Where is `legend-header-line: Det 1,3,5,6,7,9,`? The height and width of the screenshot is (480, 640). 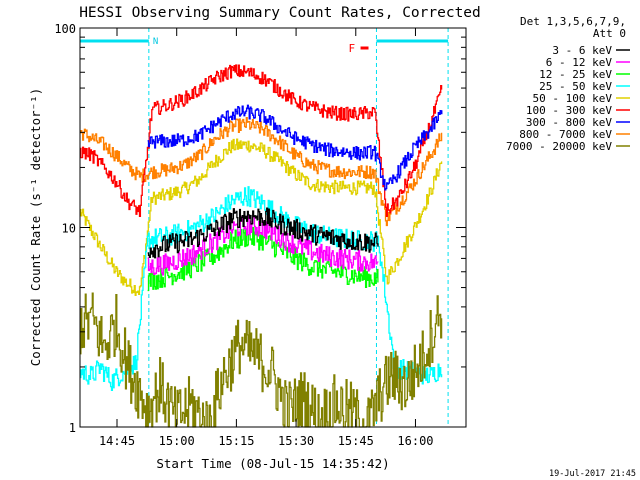 legend-header-line: Det 1,3,5,6,7,9, is located at coordinates (573, 21).